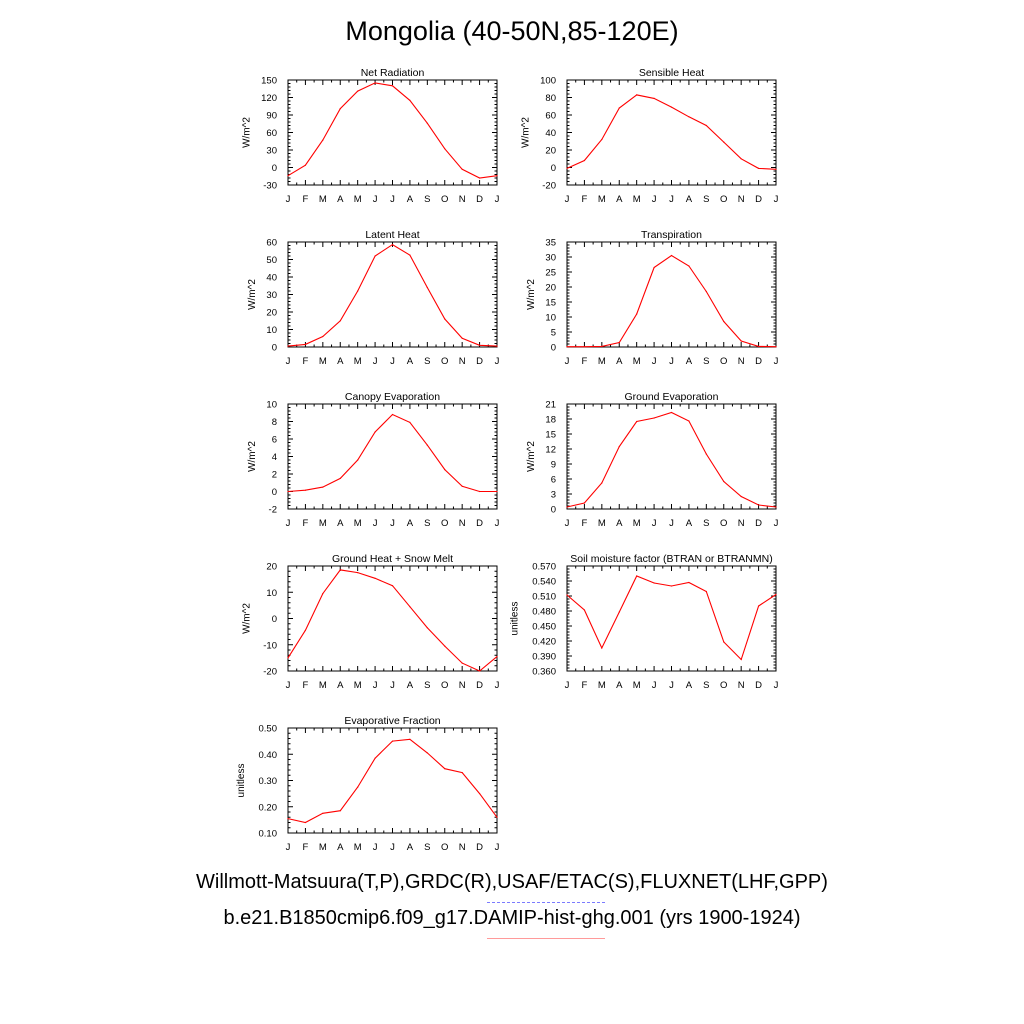 The height and width of the screenshot is (1024, 1024). I want to click on y-tick-label: 0.10, so click(268, 834).